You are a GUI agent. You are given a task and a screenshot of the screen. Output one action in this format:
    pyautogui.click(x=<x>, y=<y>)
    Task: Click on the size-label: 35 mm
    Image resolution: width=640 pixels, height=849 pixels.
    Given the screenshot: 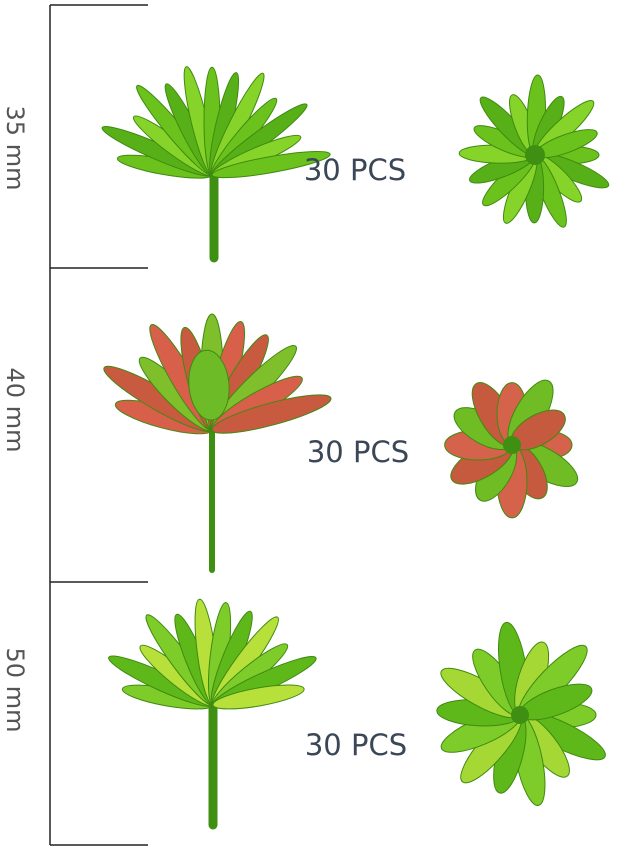 What is the action you would take?
    pyautogui.click(x=15, y=148)
    